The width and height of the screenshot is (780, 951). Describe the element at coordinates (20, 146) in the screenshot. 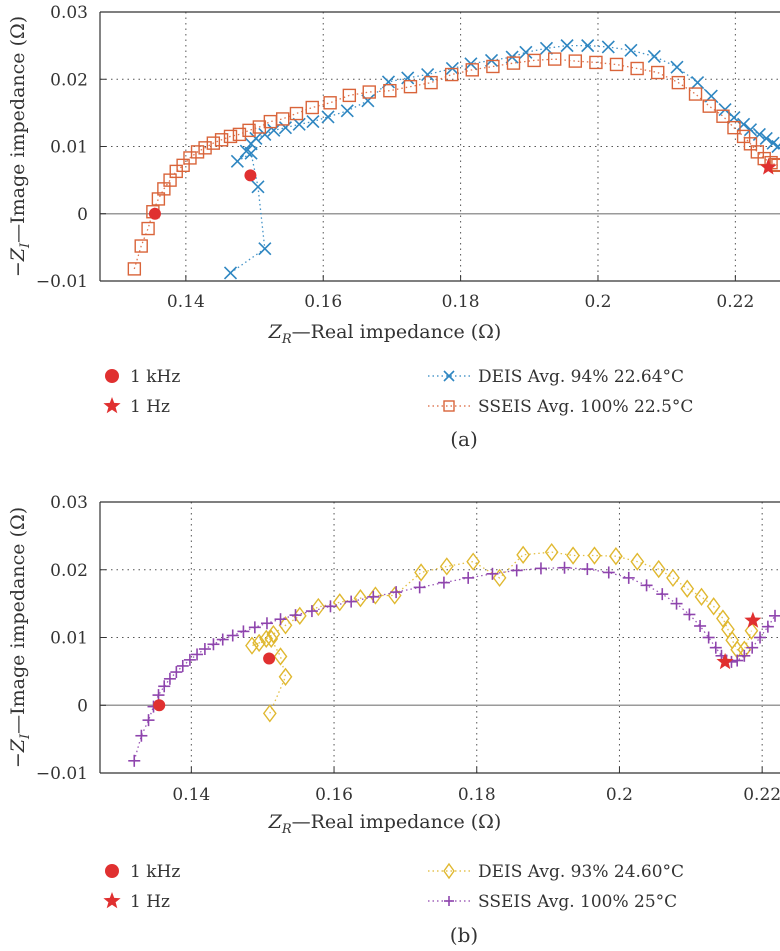

I see `y-axis-label: −ZI—Image impedance (Ω)` at that location.